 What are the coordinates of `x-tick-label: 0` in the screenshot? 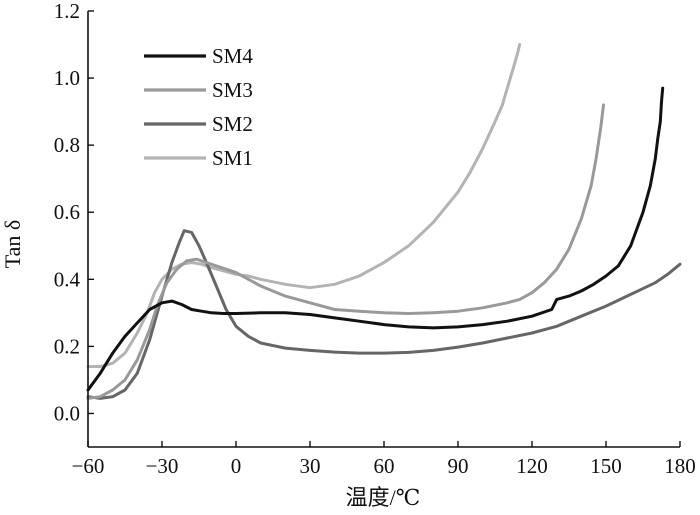 It's located at (236, 466).